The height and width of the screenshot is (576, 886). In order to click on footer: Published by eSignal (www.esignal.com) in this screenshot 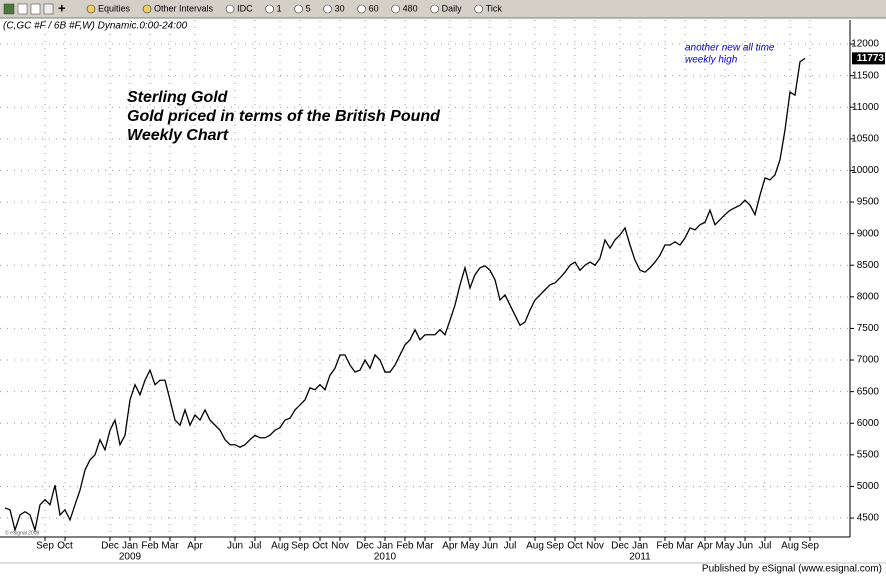, I will do `click(792, 569)`.